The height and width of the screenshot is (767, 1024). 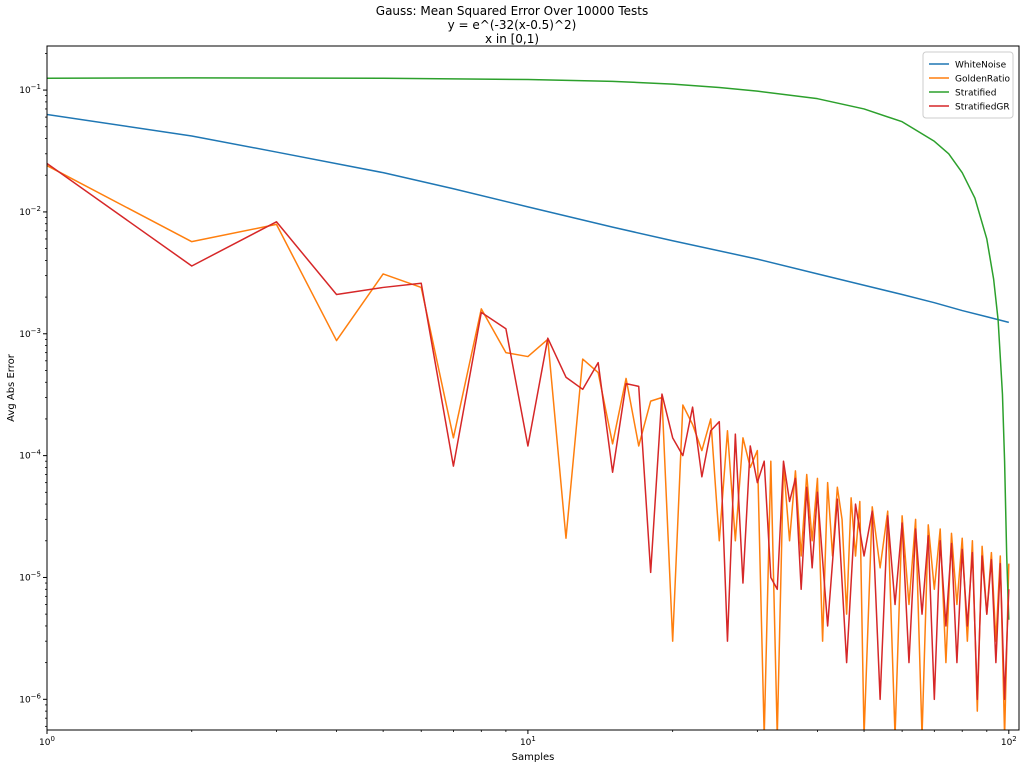 What do you see at coordinates (981, 66) in the screenshot?
I see `legend-label-whitenoise: WhiteNoise` at bounding box center [981, 66].